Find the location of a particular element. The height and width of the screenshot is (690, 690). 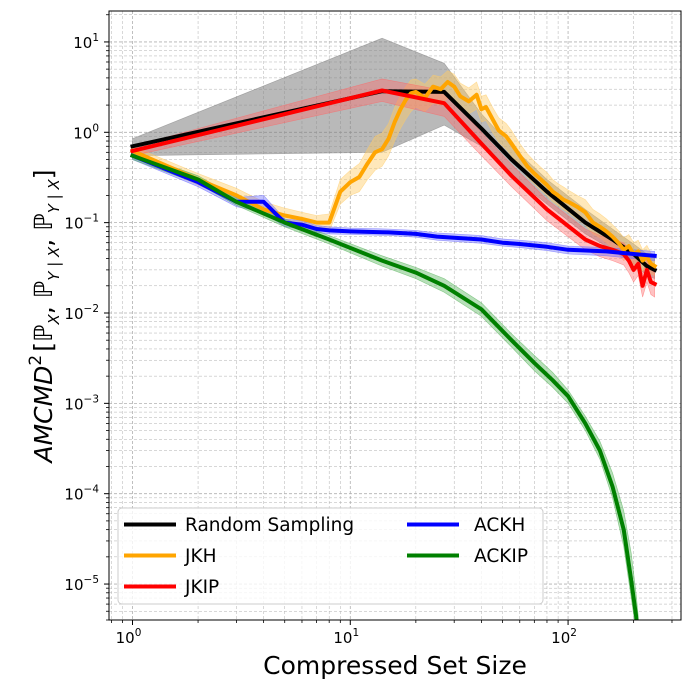

legend-label-ackh: ACKH is located at coordinates (499, 525).